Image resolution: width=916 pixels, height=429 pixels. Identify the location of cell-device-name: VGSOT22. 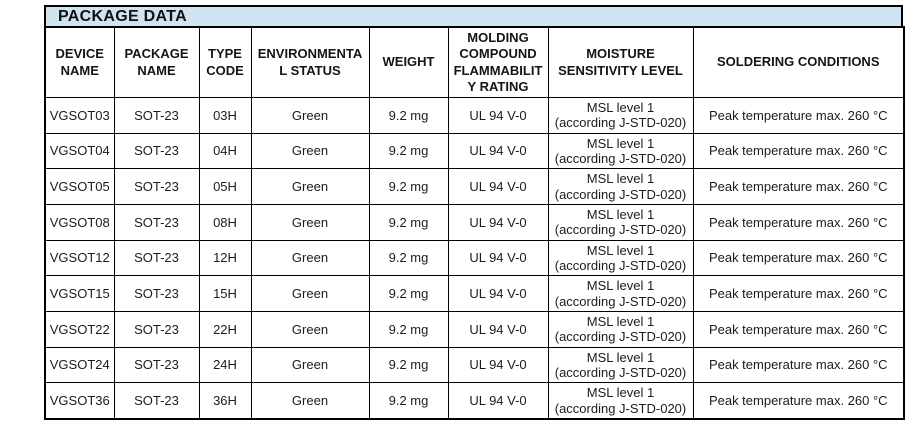
(79, 329).